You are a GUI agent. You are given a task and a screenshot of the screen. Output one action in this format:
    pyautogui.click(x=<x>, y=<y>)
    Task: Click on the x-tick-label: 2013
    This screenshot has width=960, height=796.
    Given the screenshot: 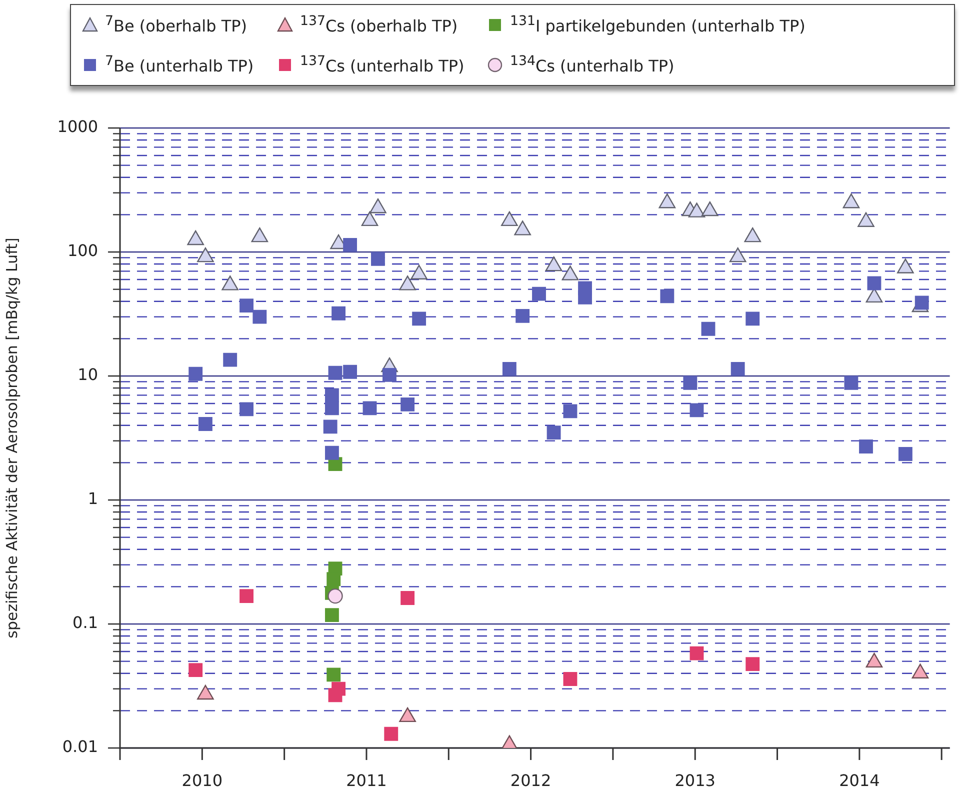 What is the action you would take?
    pyautogui.click(x=695, y=780)
    